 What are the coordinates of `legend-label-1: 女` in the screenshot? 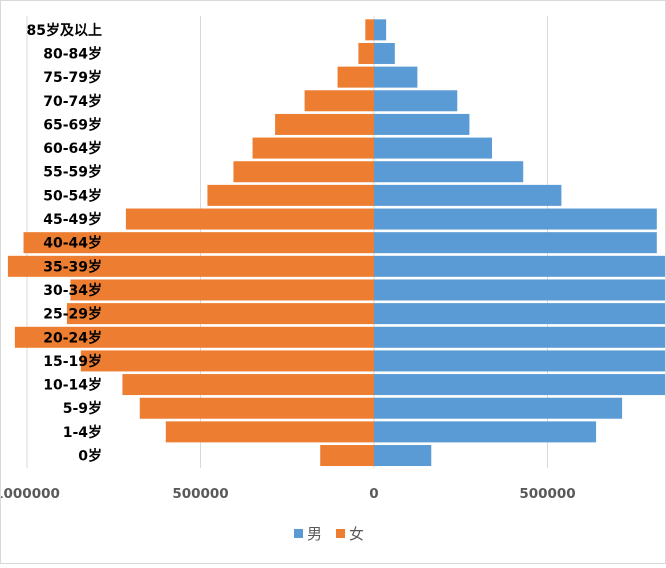 It's located at (356, 534).